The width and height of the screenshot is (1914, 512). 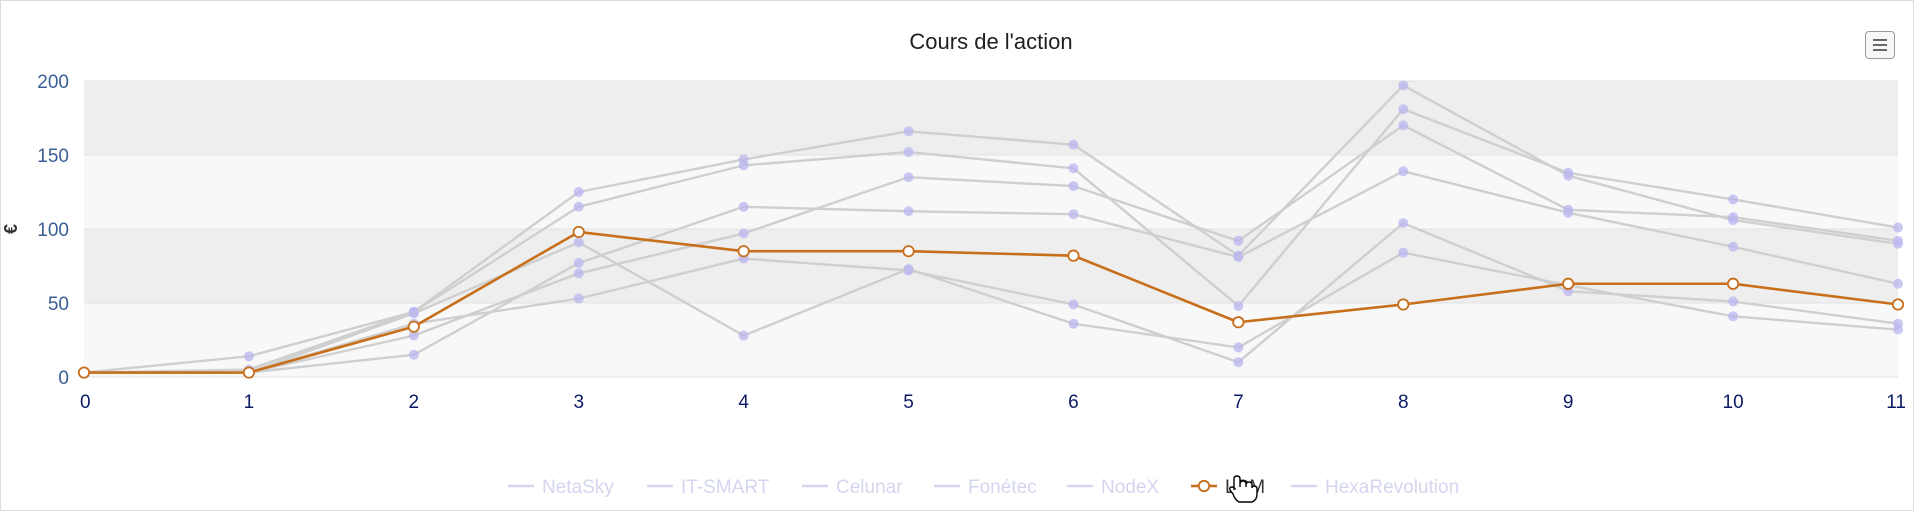 I want to click on legend-item-celunar: Celunar, so click(x=852, y=487).